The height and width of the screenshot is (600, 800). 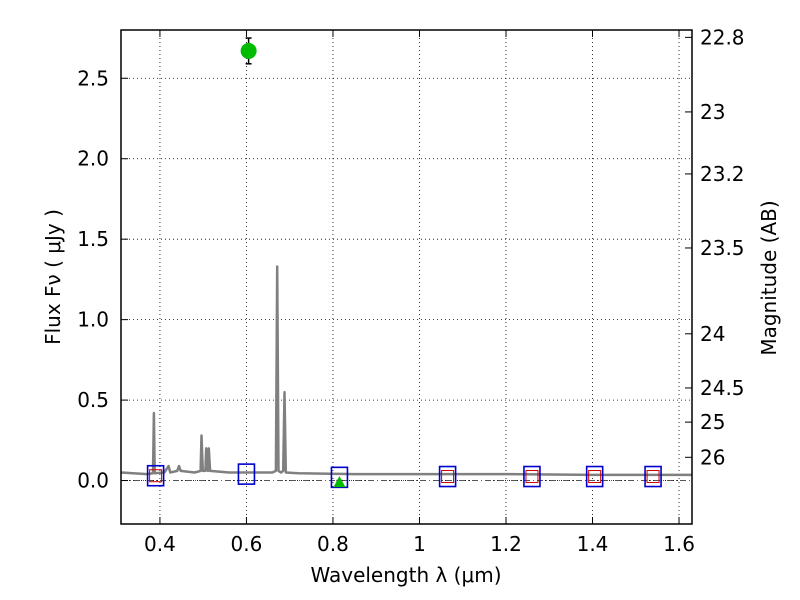 I want to click on y-tick-label: 0.5, so click(x=93, y=400).